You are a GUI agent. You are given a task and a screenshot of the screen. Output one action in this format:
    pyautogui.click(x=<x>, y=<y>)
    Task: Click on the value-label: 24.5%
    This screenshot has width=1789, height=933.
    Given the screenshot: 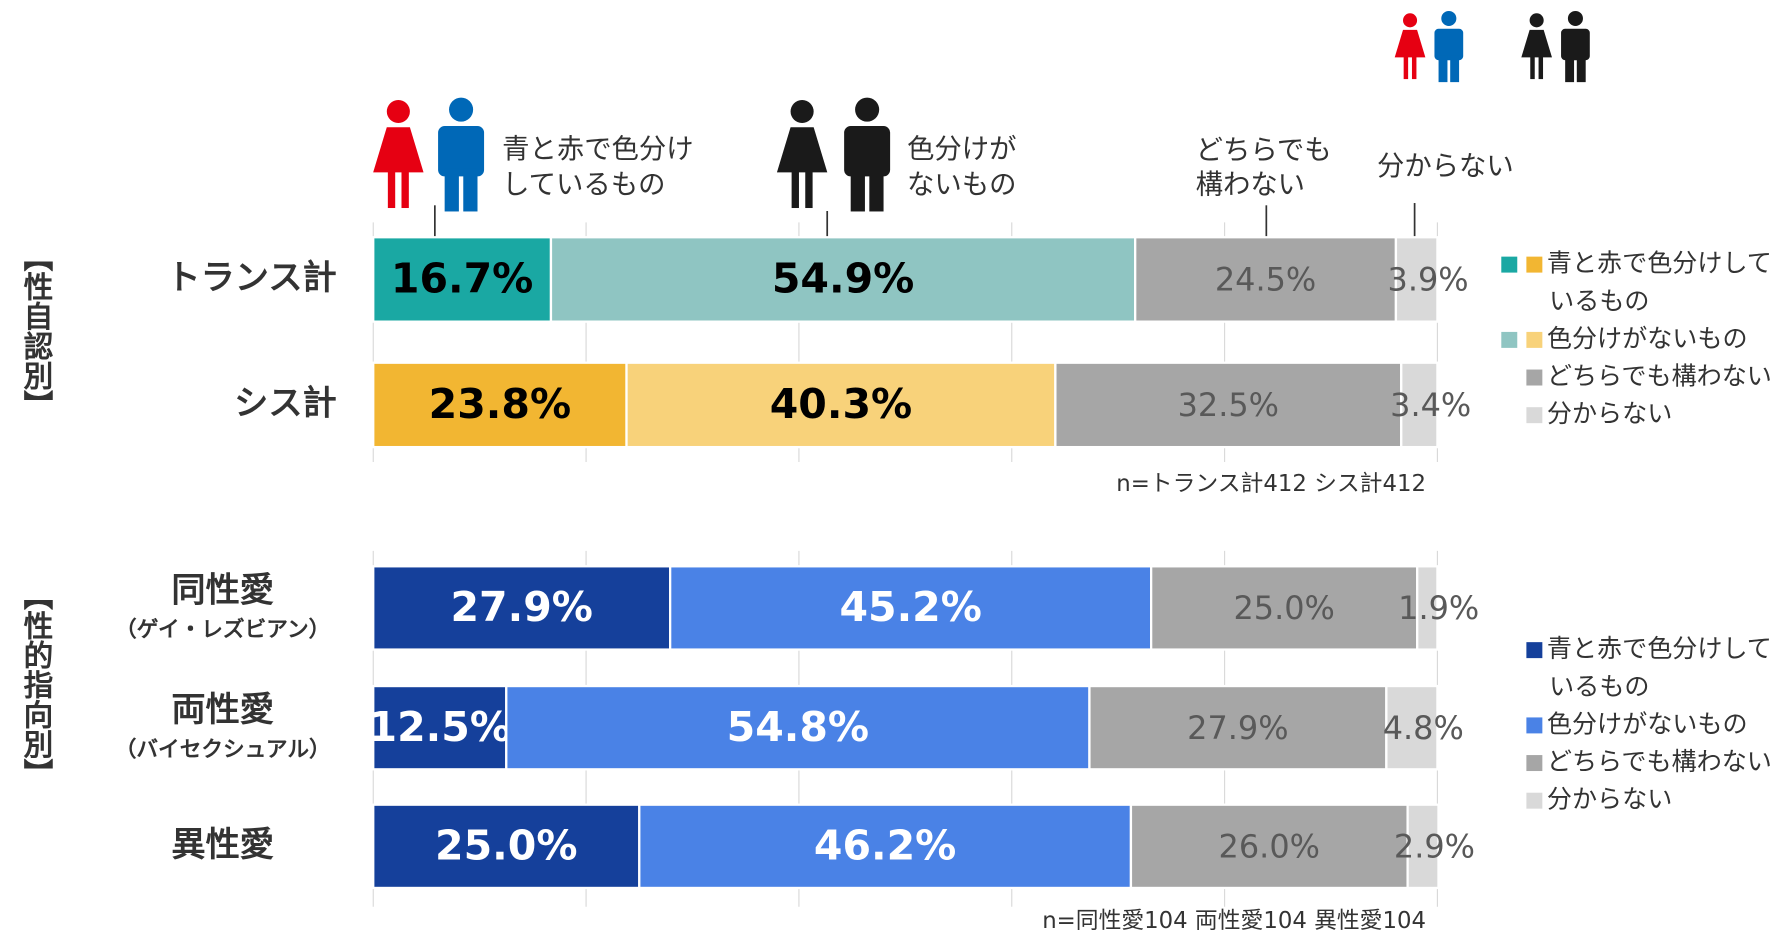 What is the action you would take?
    pyautogui.click(x=1265, y=280)
    